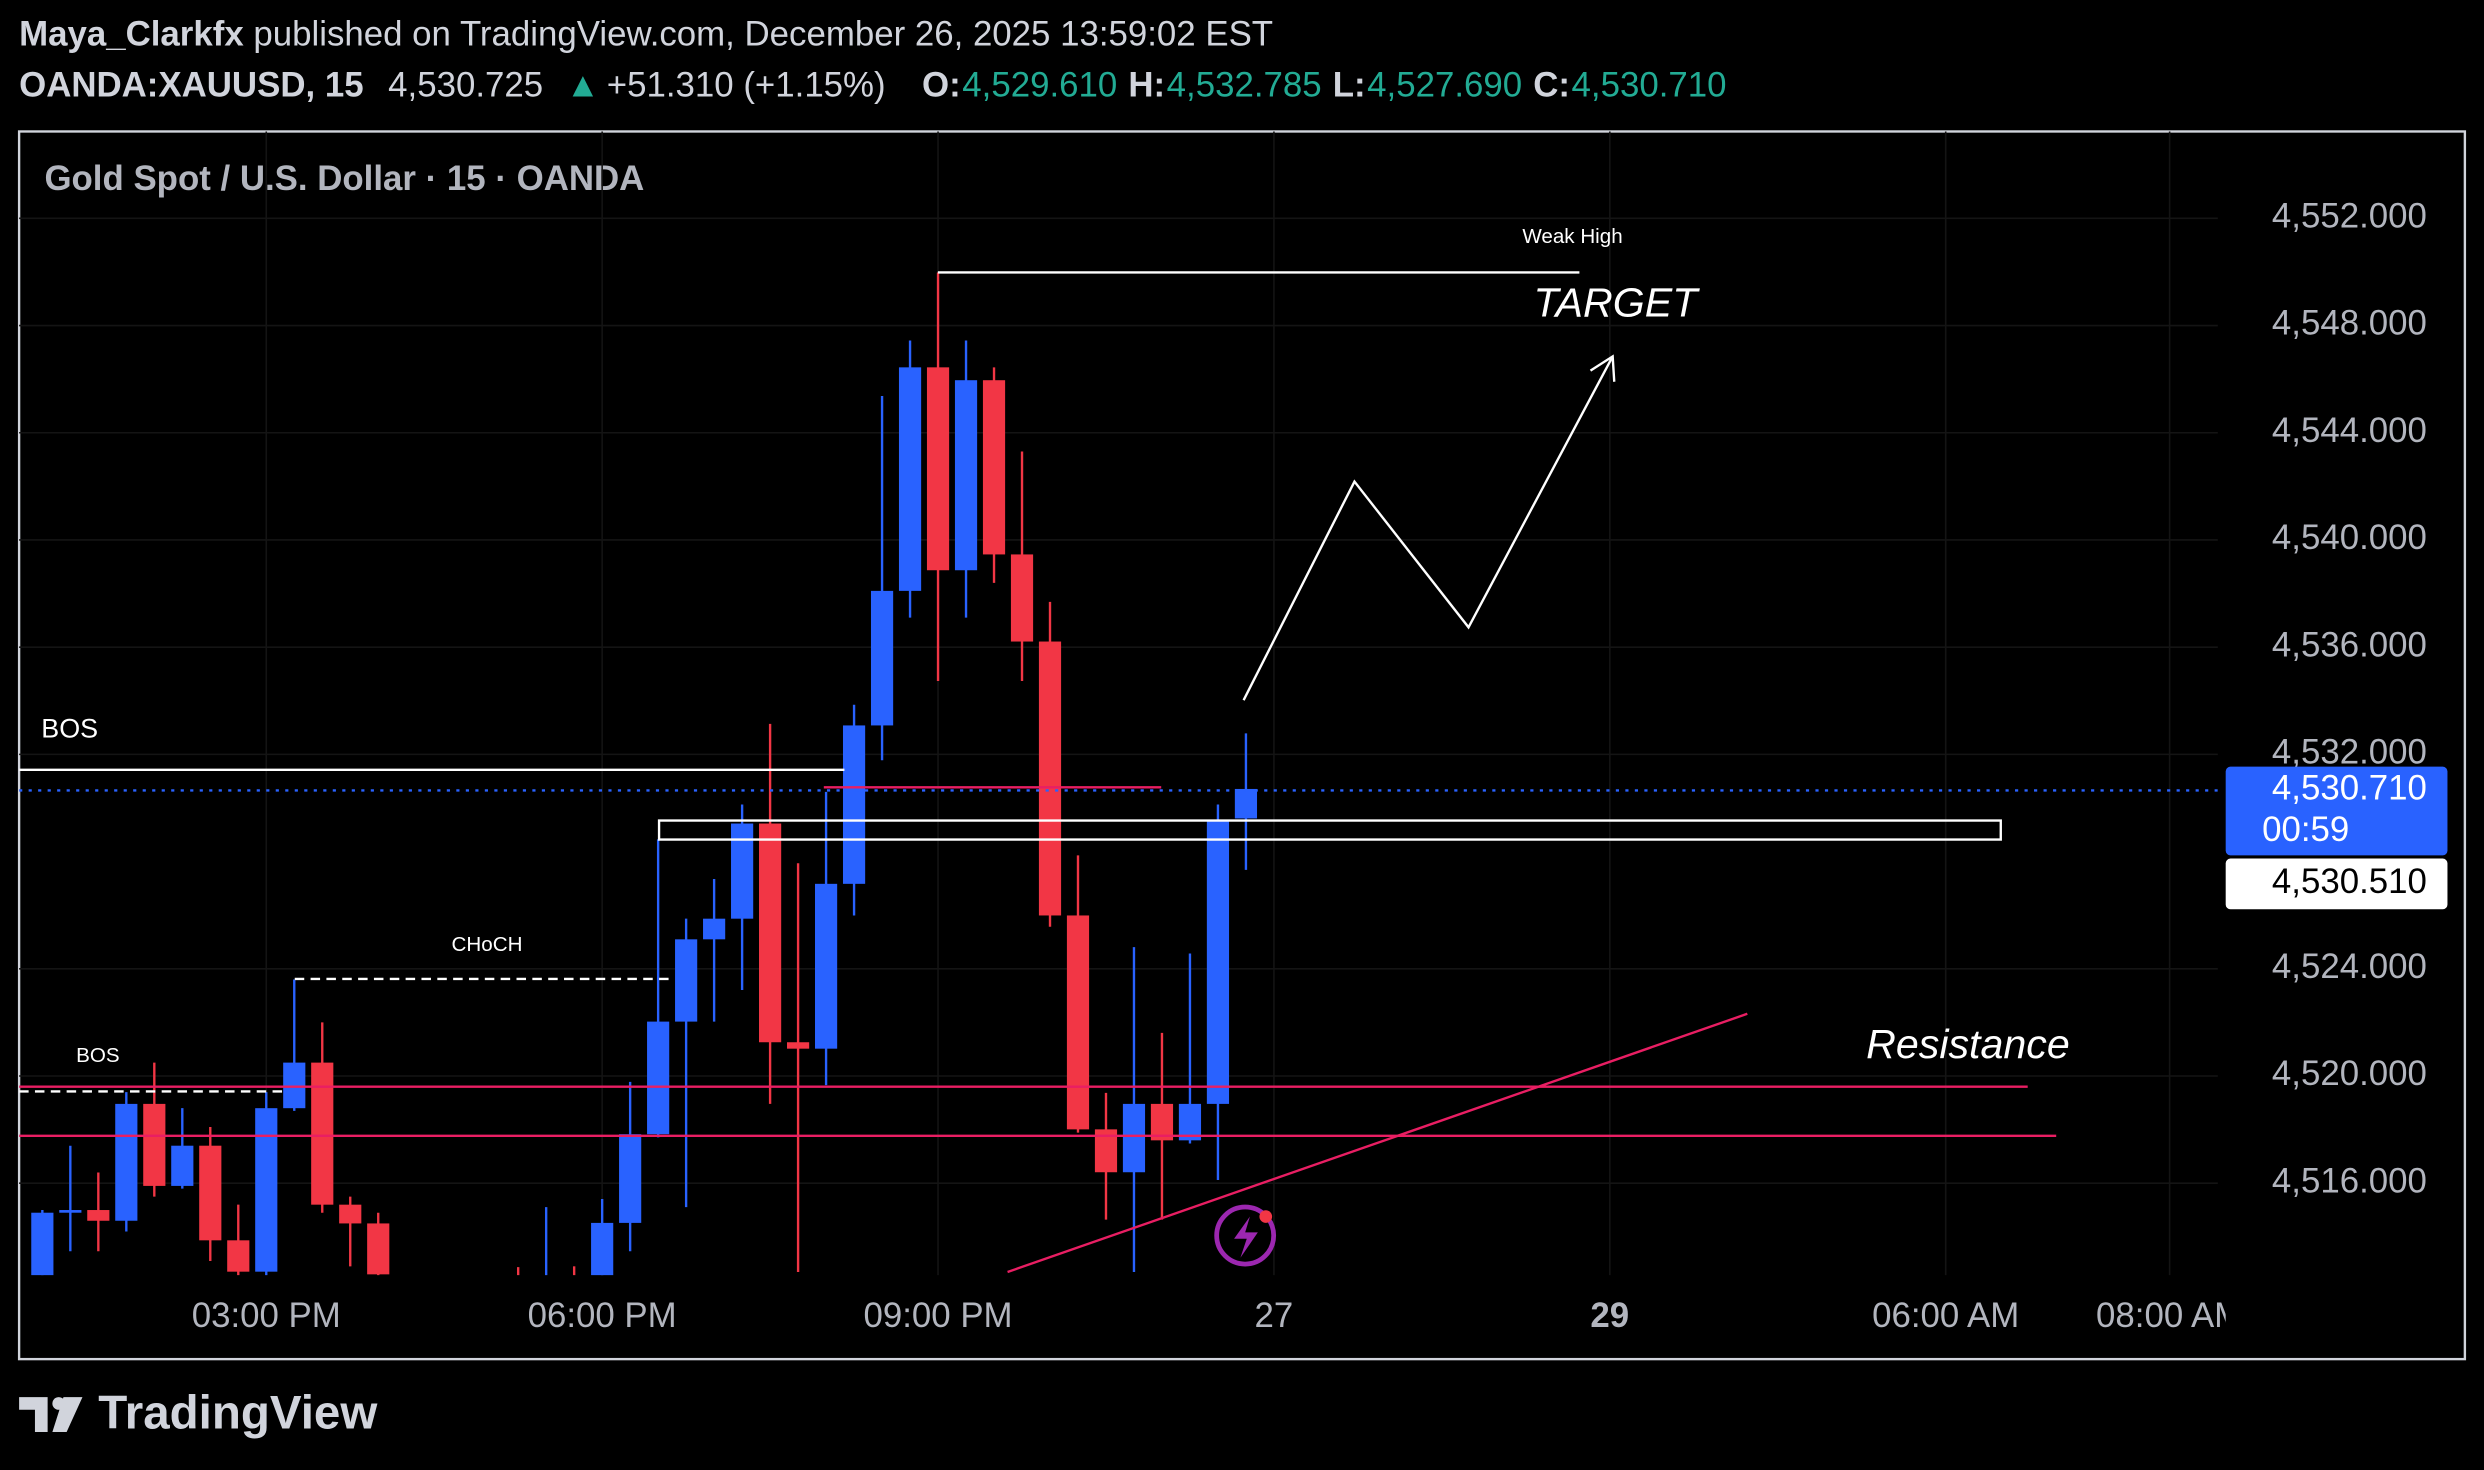 This screenshot has height=1470, width=2484. I want to click on price-box-label: 4,530.710, so click(2349, 788).